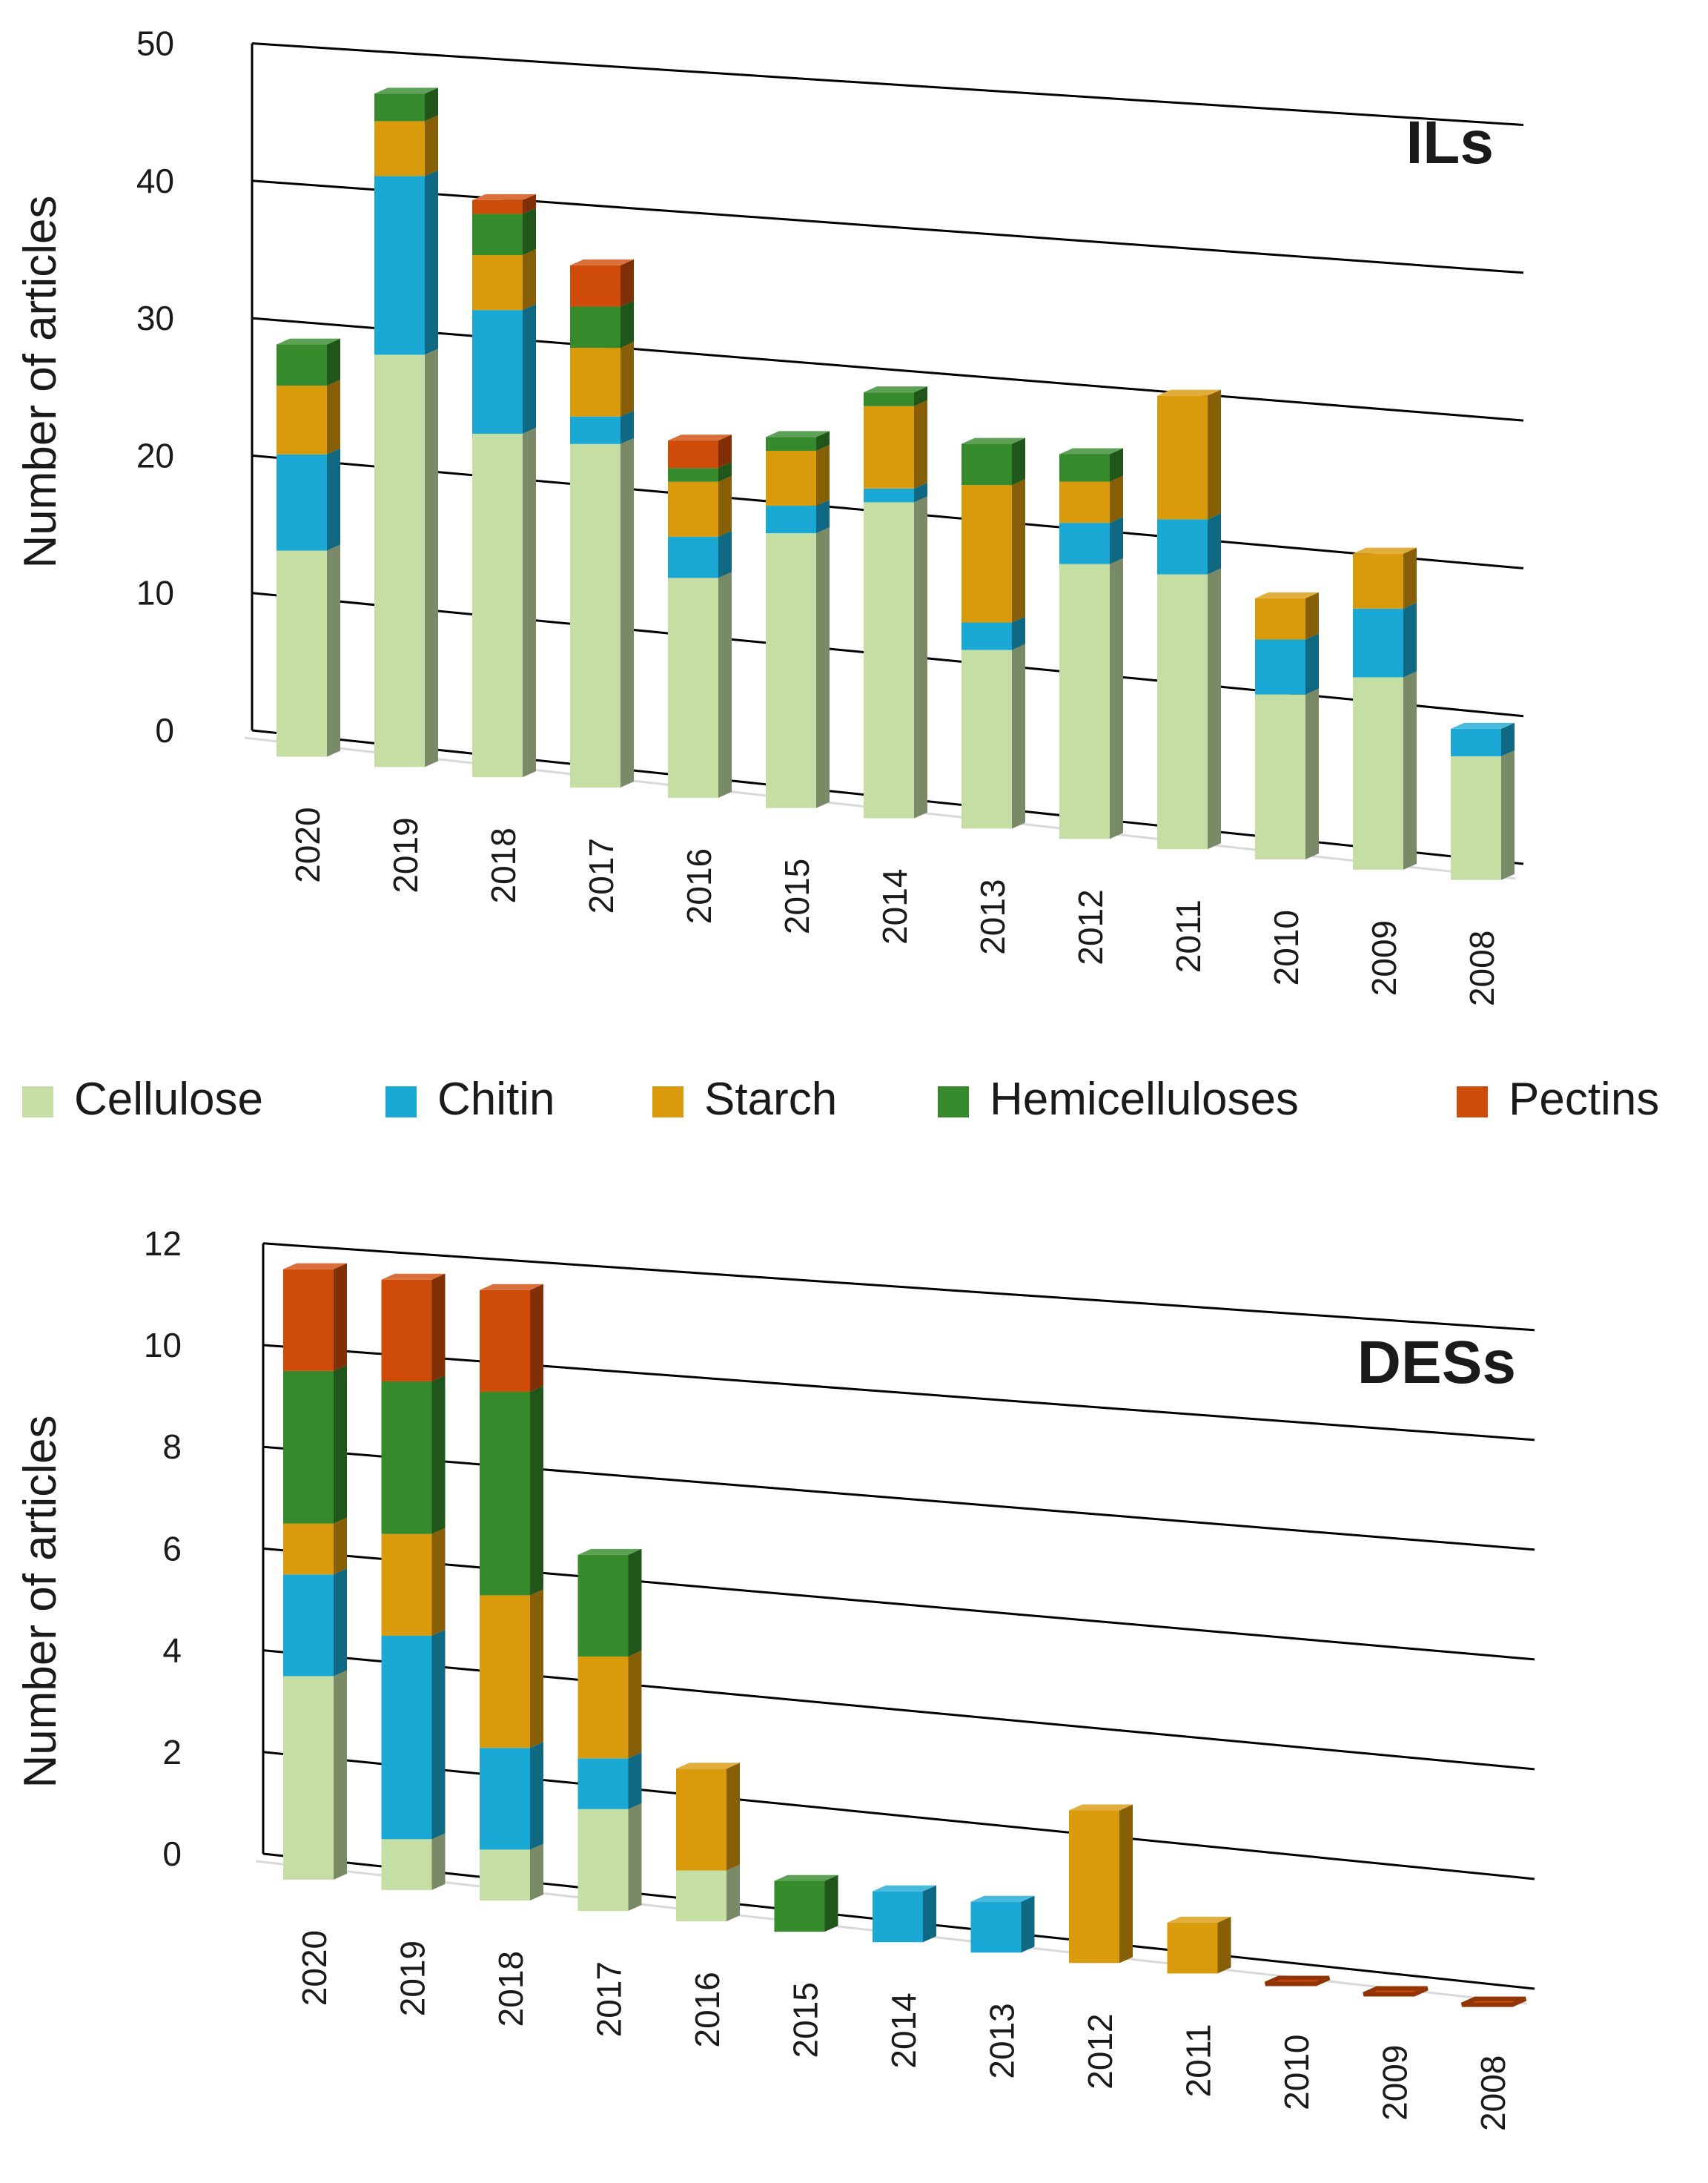  What do you see at coordinates (1385, 770) in the screenshot?
I see `bar-segment-cellulose-2009` at bounding box center [1385, 770].